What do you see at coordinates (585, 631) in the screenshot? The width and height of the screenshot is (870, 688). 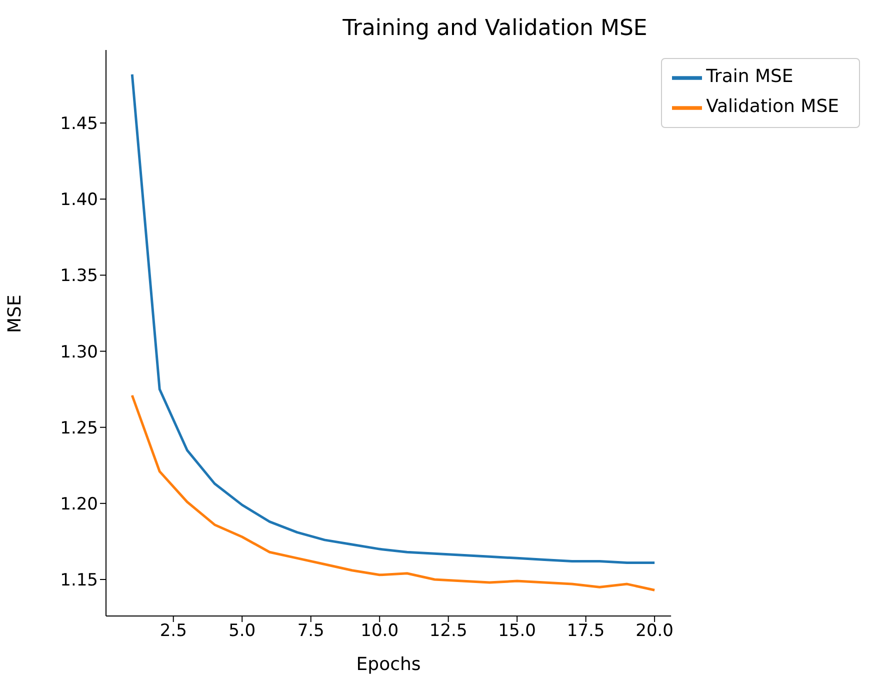 I see `x-tick-label: 17.5` at bounding box center [585, 631].